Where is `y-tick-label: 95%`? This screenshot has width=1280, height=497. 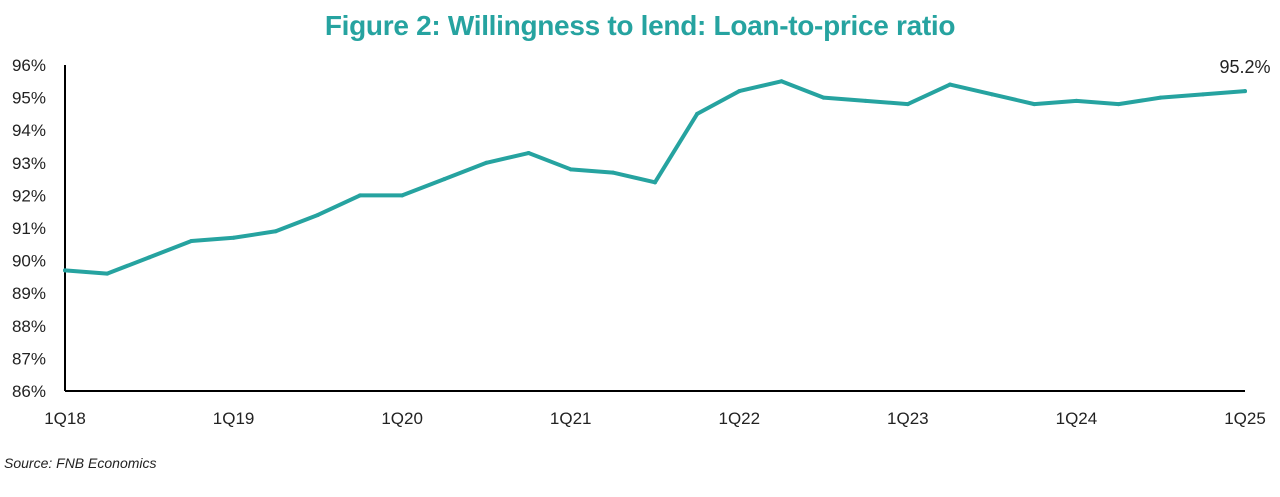 y-tick-label: 95% is located at coordinates (29, 98).